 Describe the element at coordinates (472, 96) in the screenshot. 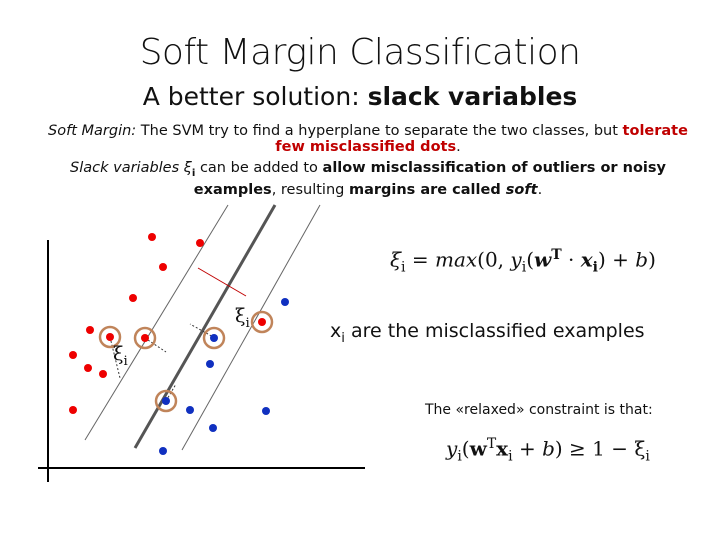

I see `text-run: slack variables` at that location.